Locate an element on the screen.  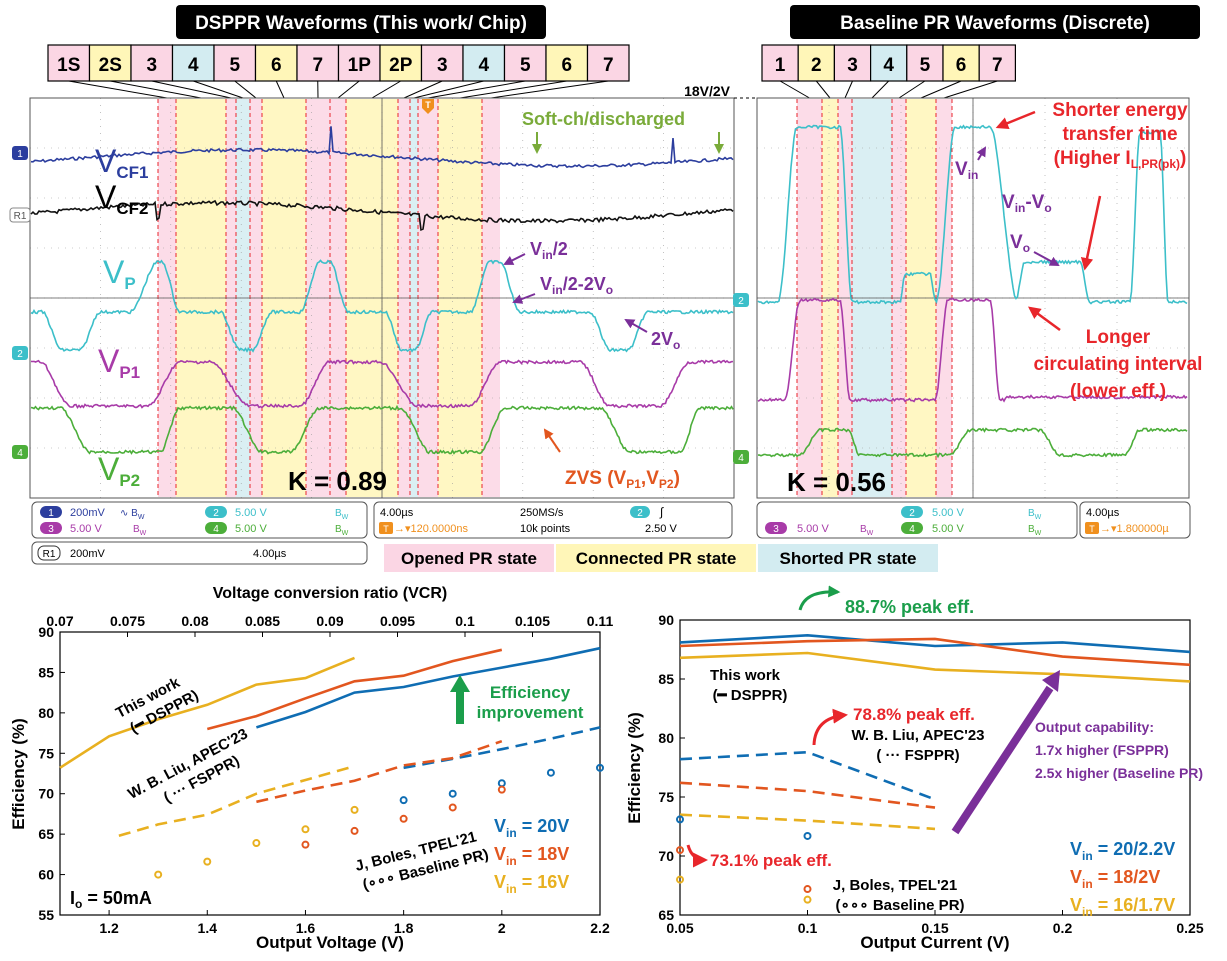
trace-right-vp2 is located at coordinates (972, 443).